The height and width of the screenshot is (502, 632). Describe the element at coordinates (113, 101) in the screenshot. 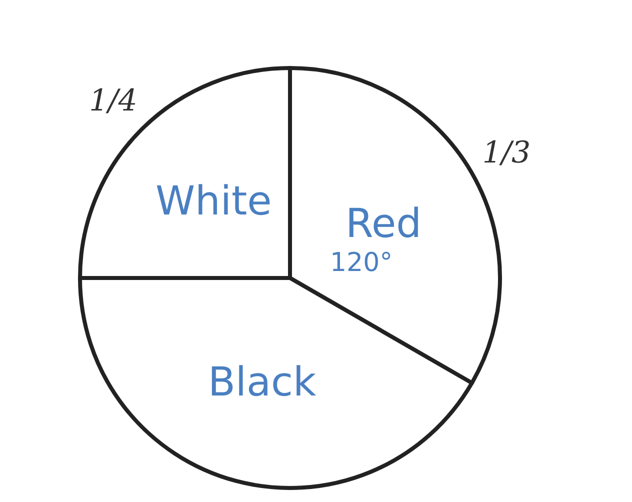

I see `data-label: 1/4` at that location.